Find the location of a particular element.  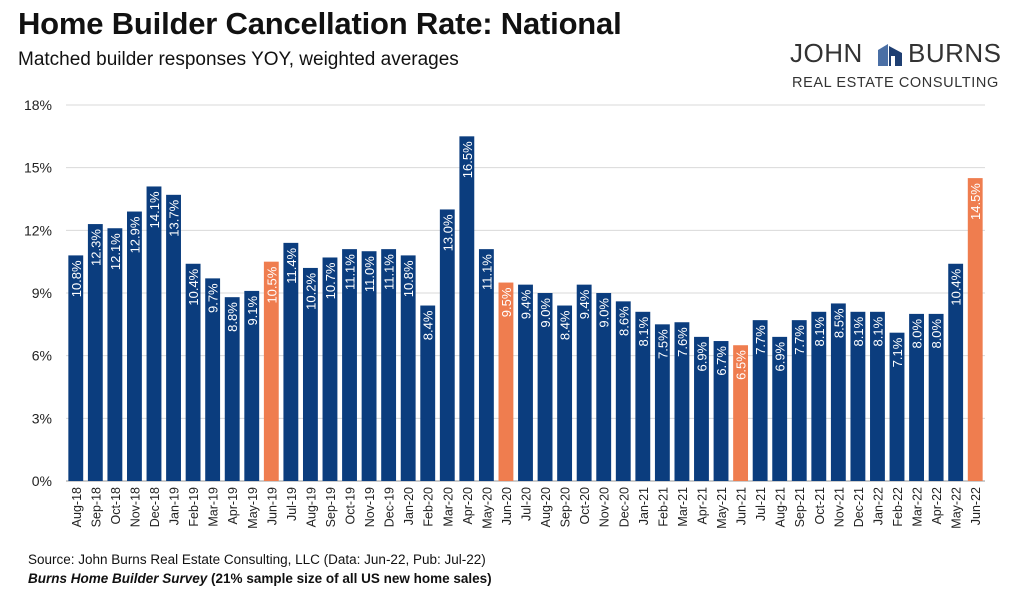

data-label: 9.1% is located at coordinates (252, 310).